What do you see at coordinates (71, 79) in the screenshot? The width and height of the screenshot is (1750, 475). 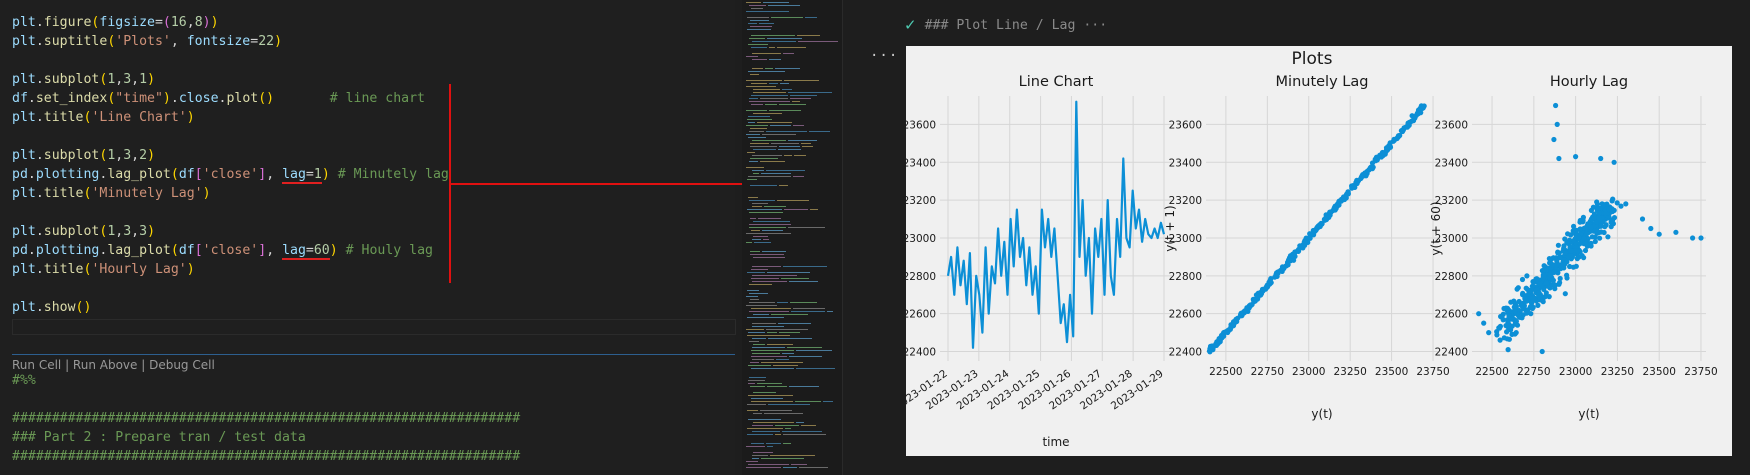 I see `code-token: subplot` at bounding box center [71, 79].